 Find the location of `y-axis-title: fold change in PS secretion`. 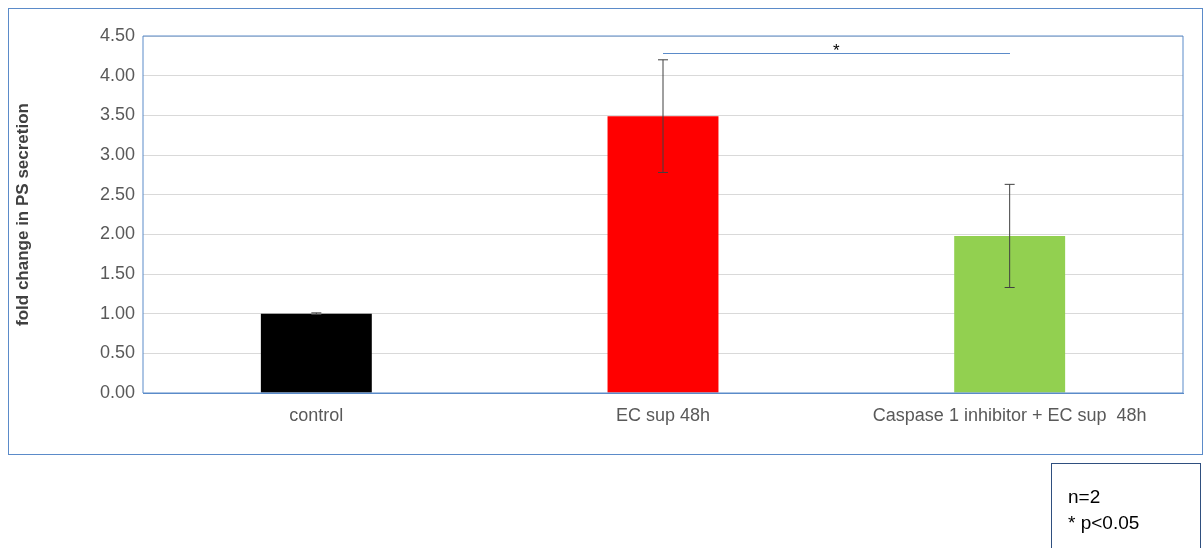

y-axis-title: fold change in PS secretion is located at coordinates (22, 214).